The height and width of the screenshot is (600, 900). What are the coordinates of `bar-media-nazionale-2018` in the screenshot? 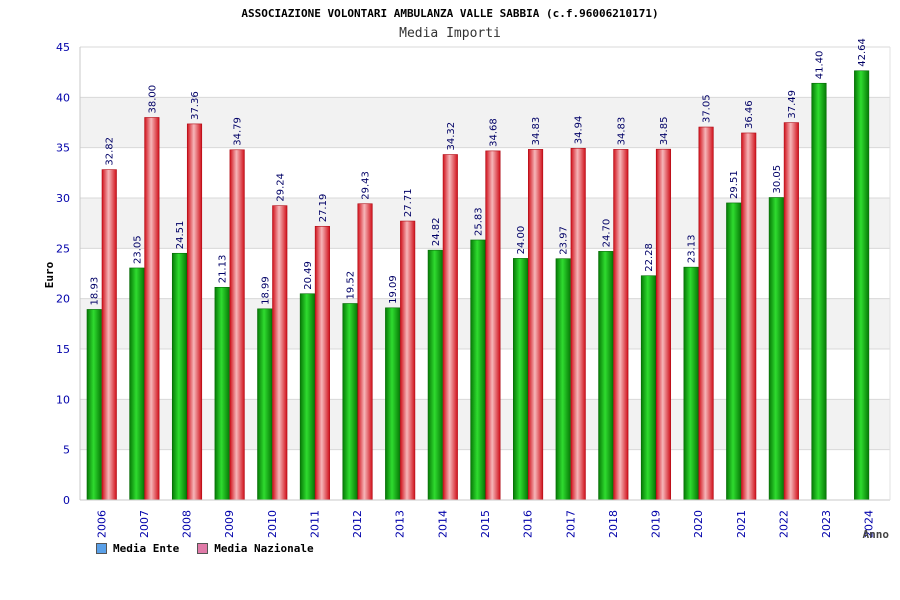 It's located at (621, 325).